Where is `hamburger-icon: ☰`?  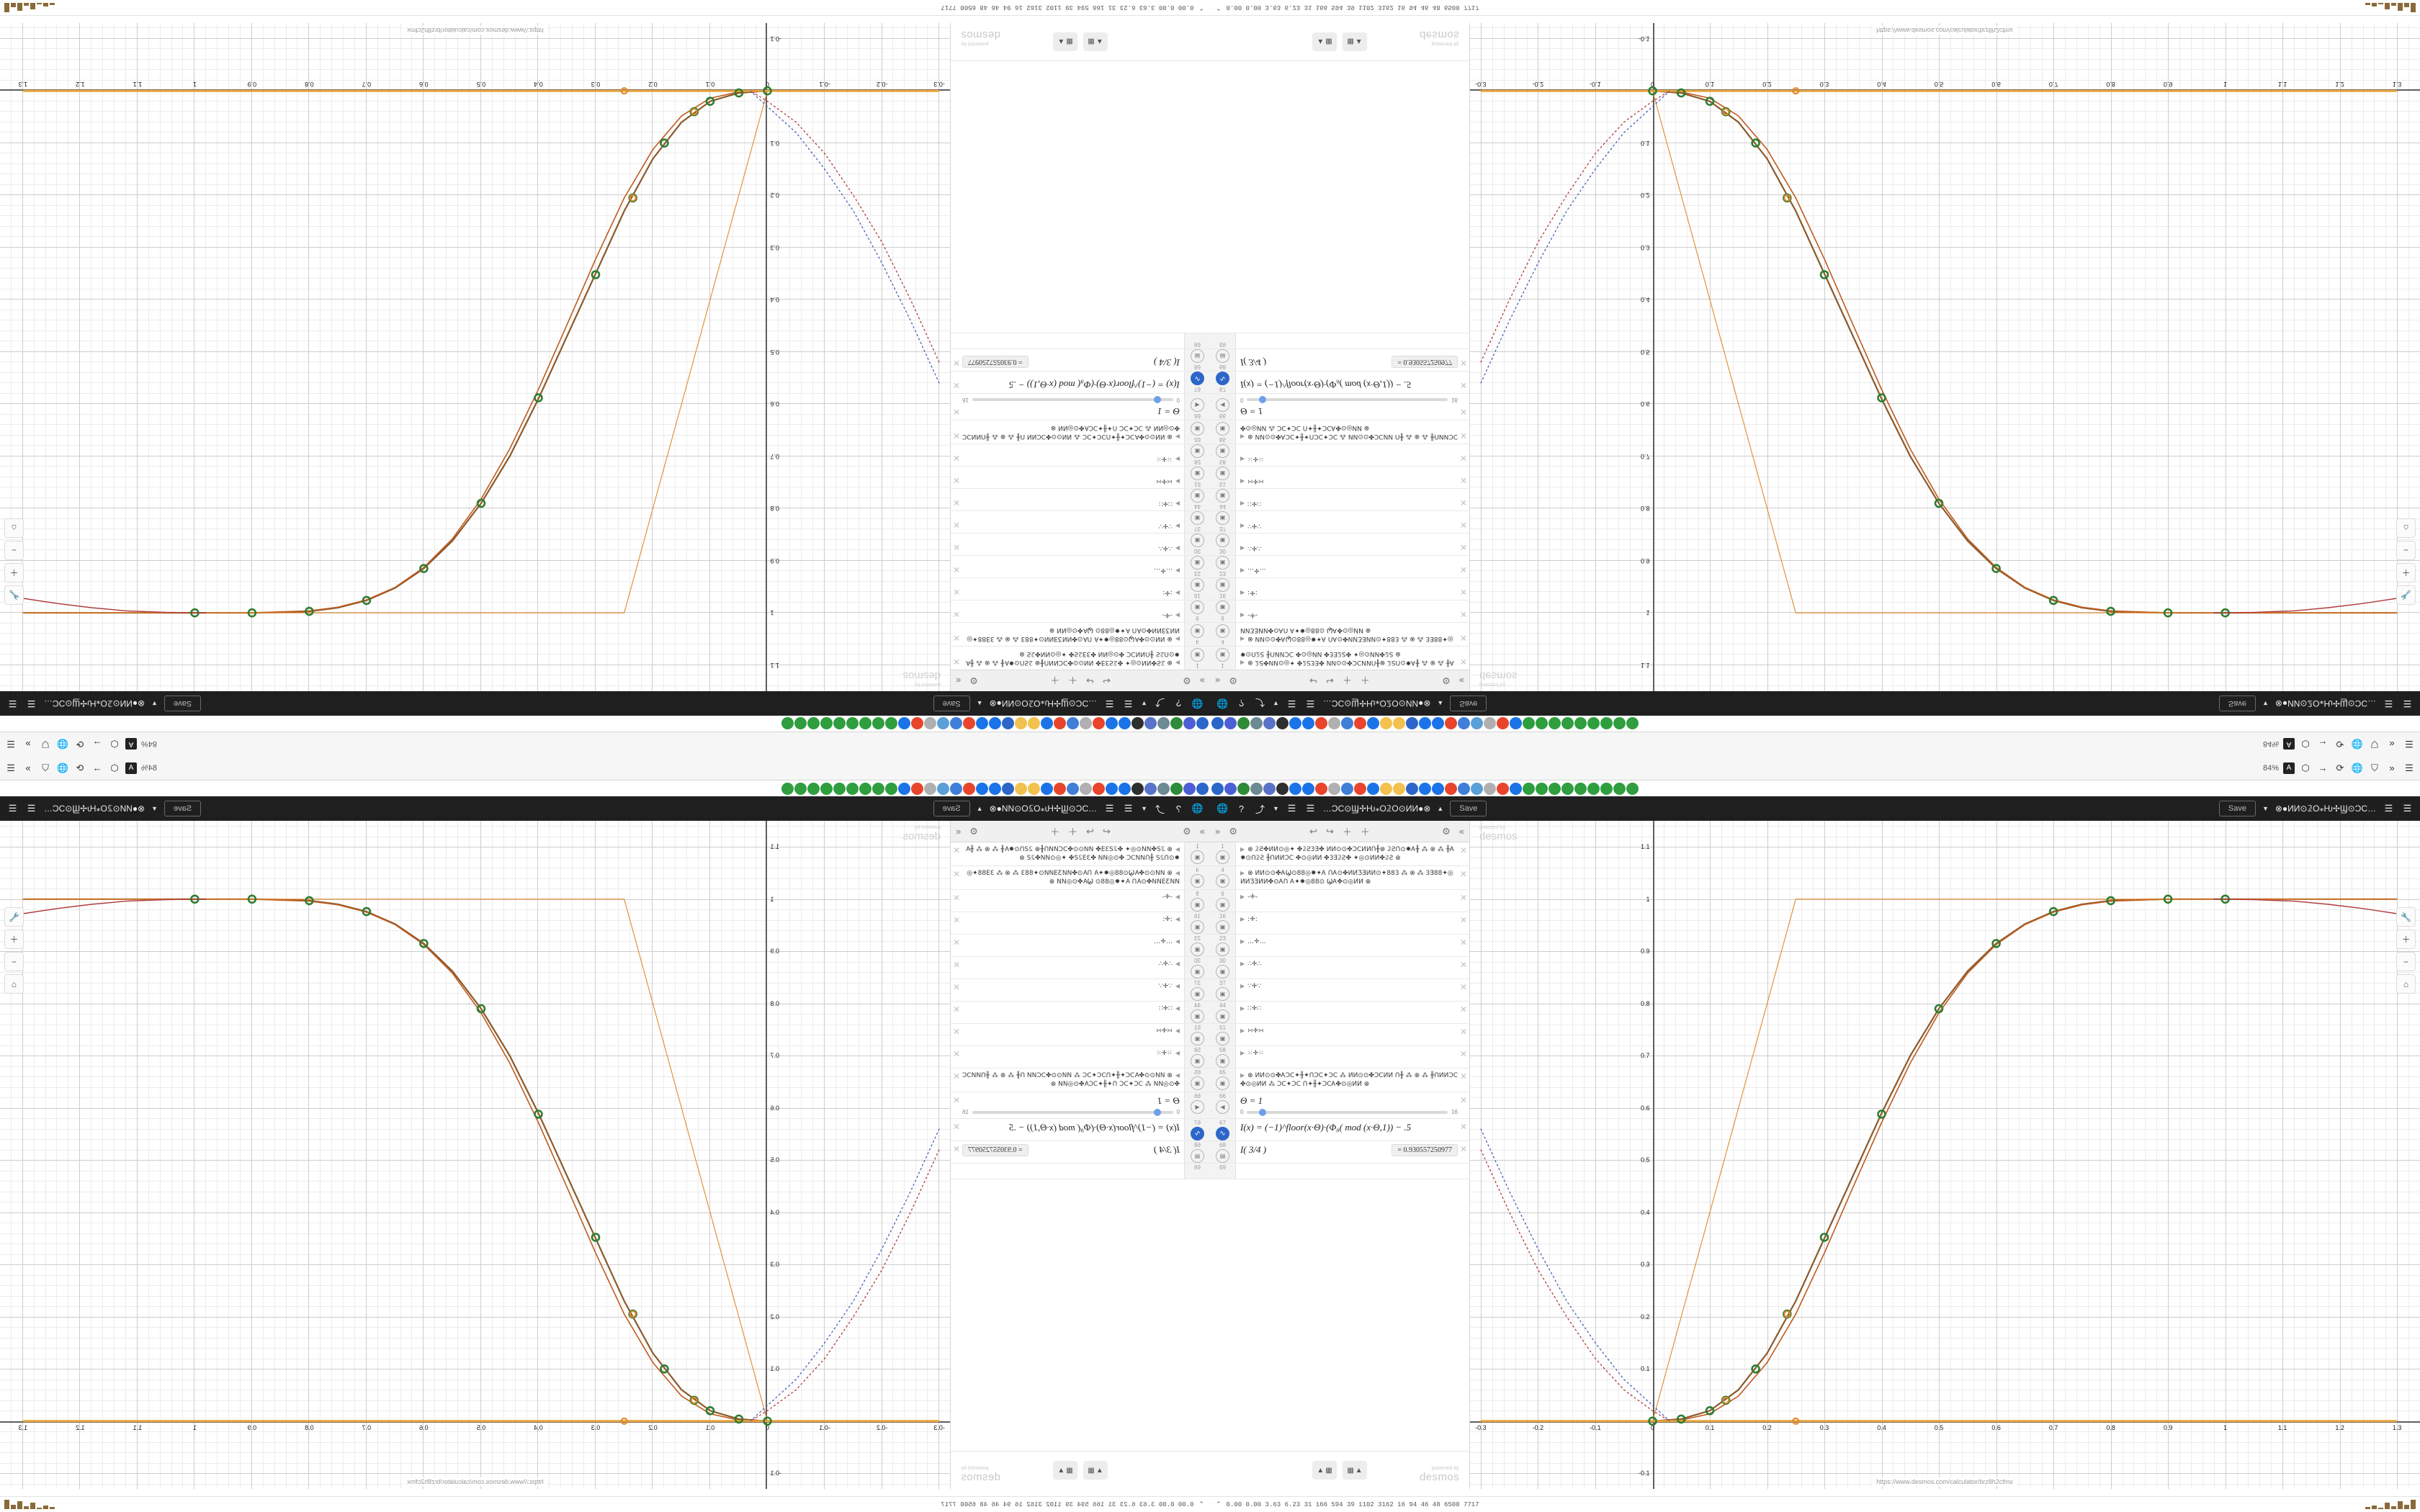
hamburger-icon: ☰ is located at coordinates (1310, 703).